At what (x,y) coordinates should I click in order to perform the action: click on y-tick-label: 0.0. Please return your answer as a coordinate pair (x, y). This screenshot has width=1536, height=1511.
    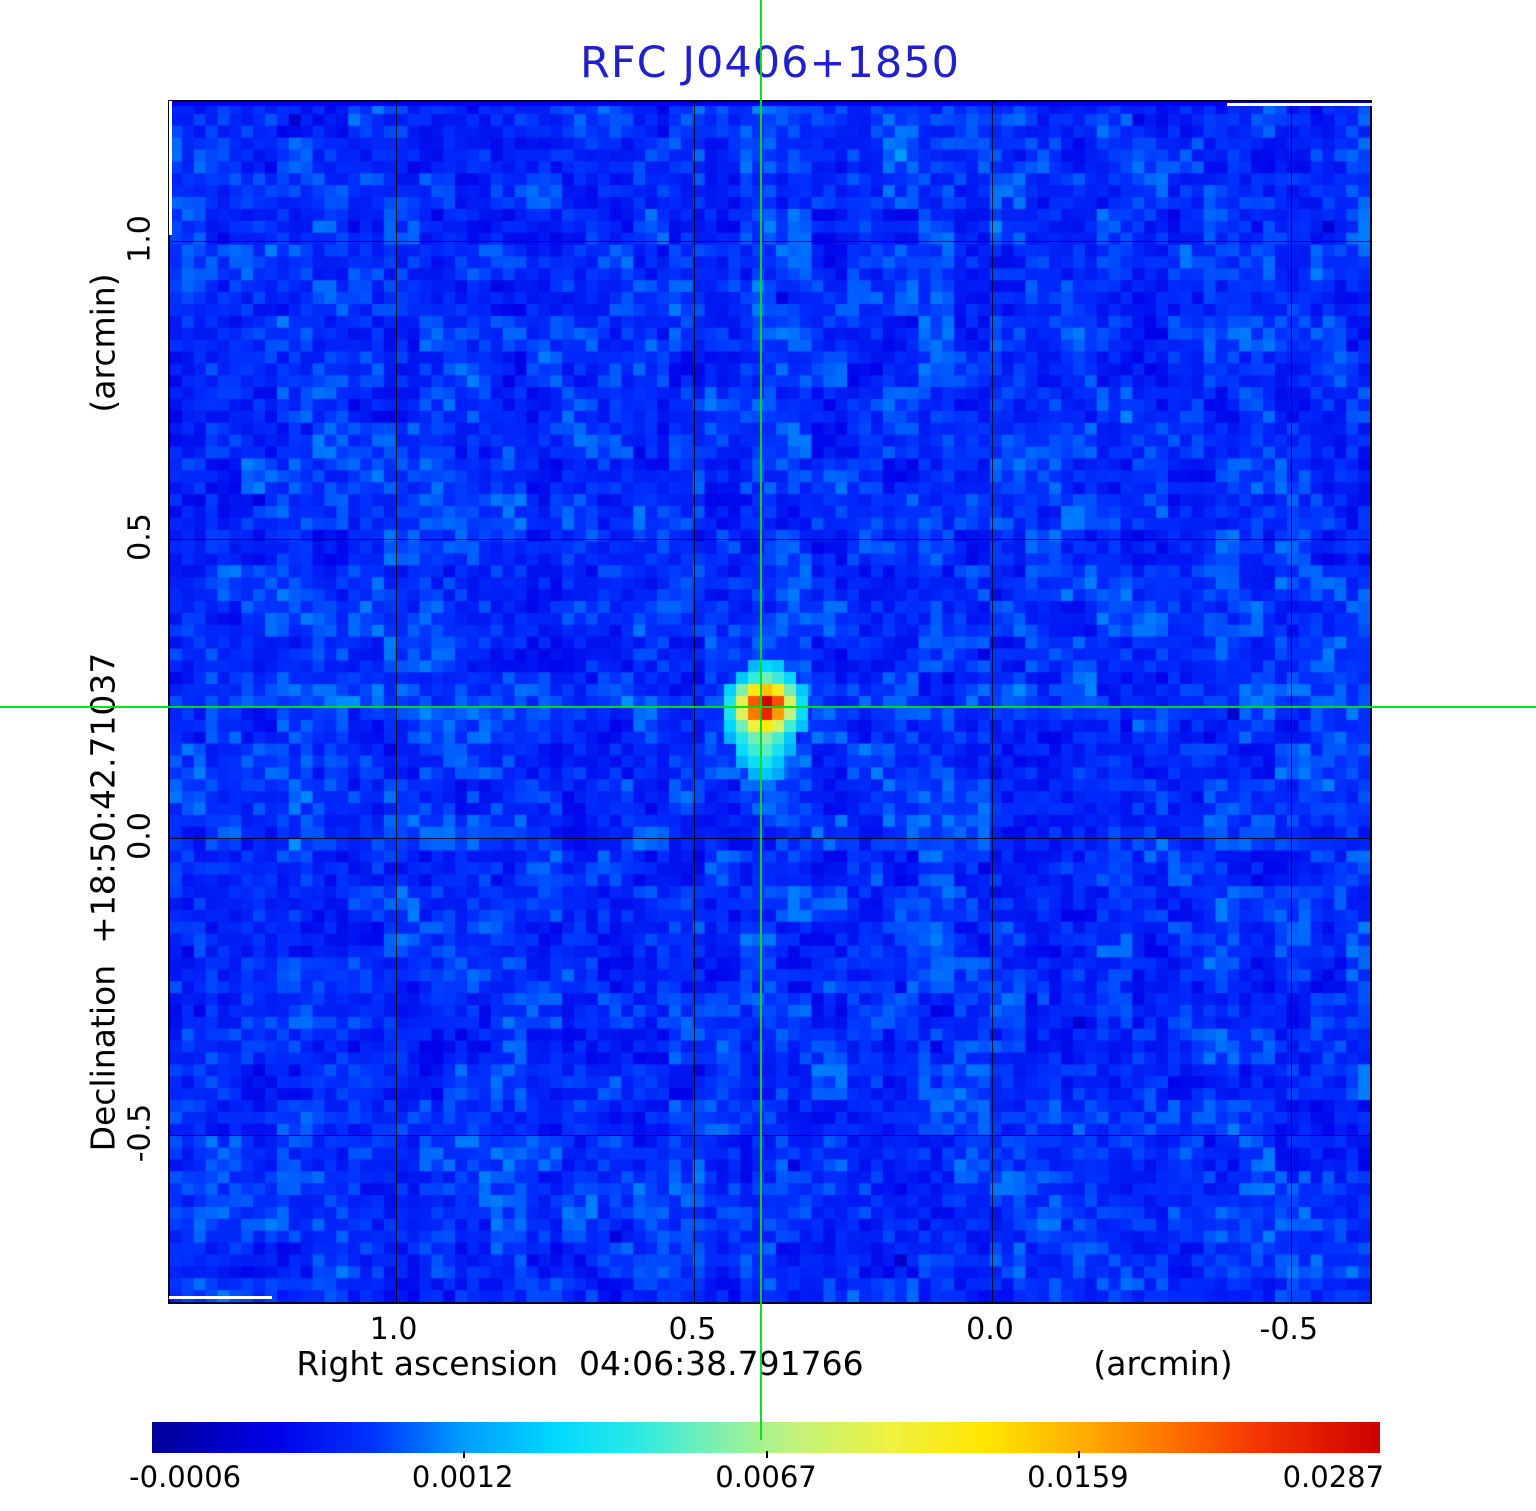
    Looking at the image, I should click on (140, 835).